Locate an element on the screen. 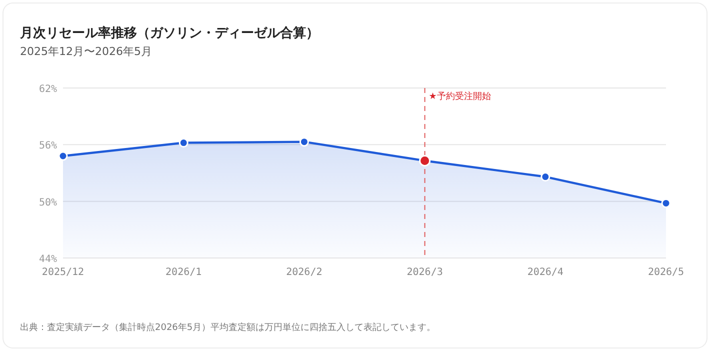 Image resolution: width=710 pixels, height=351 pixels. y-tick-label: 56% is located at coordinates (47, 146).